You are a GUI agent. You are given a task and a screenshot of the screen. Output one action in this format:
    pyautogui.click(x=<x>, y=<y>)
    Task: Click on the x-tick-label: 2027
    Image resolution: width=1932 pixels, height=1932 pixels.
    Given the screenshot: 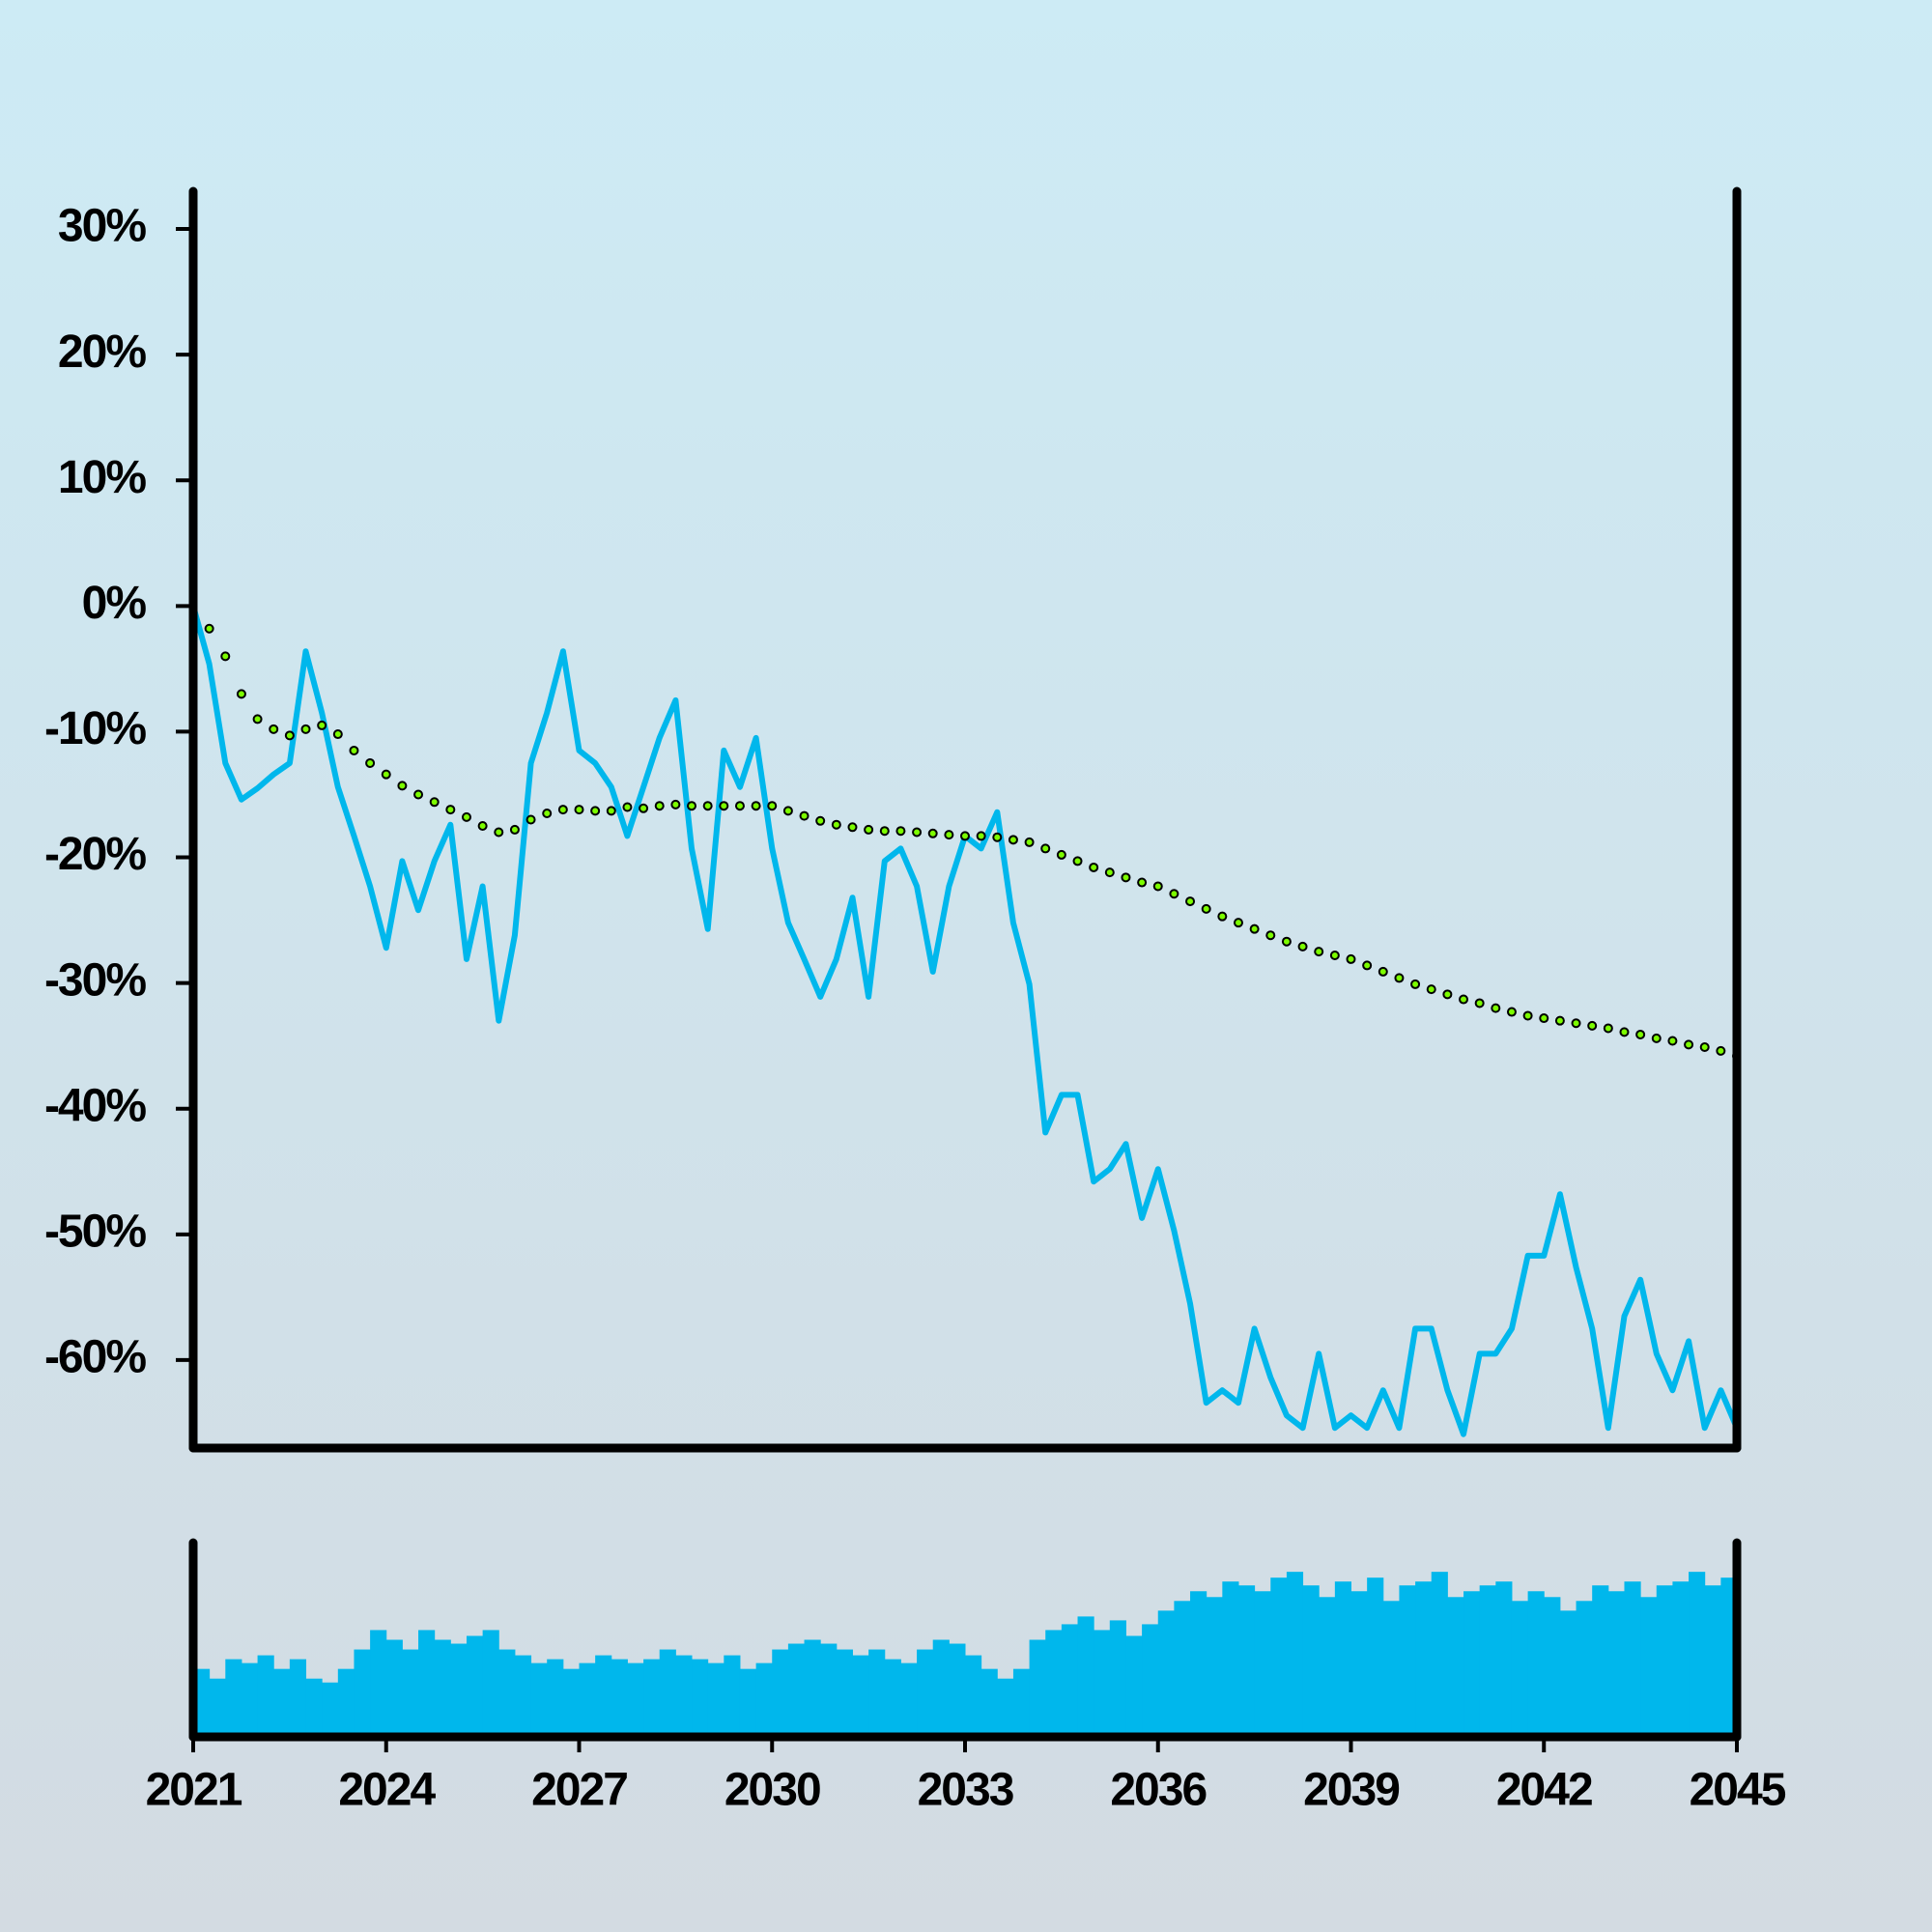 What is the action you would take?
    pyautogui.click(x=579, y=1790)
    